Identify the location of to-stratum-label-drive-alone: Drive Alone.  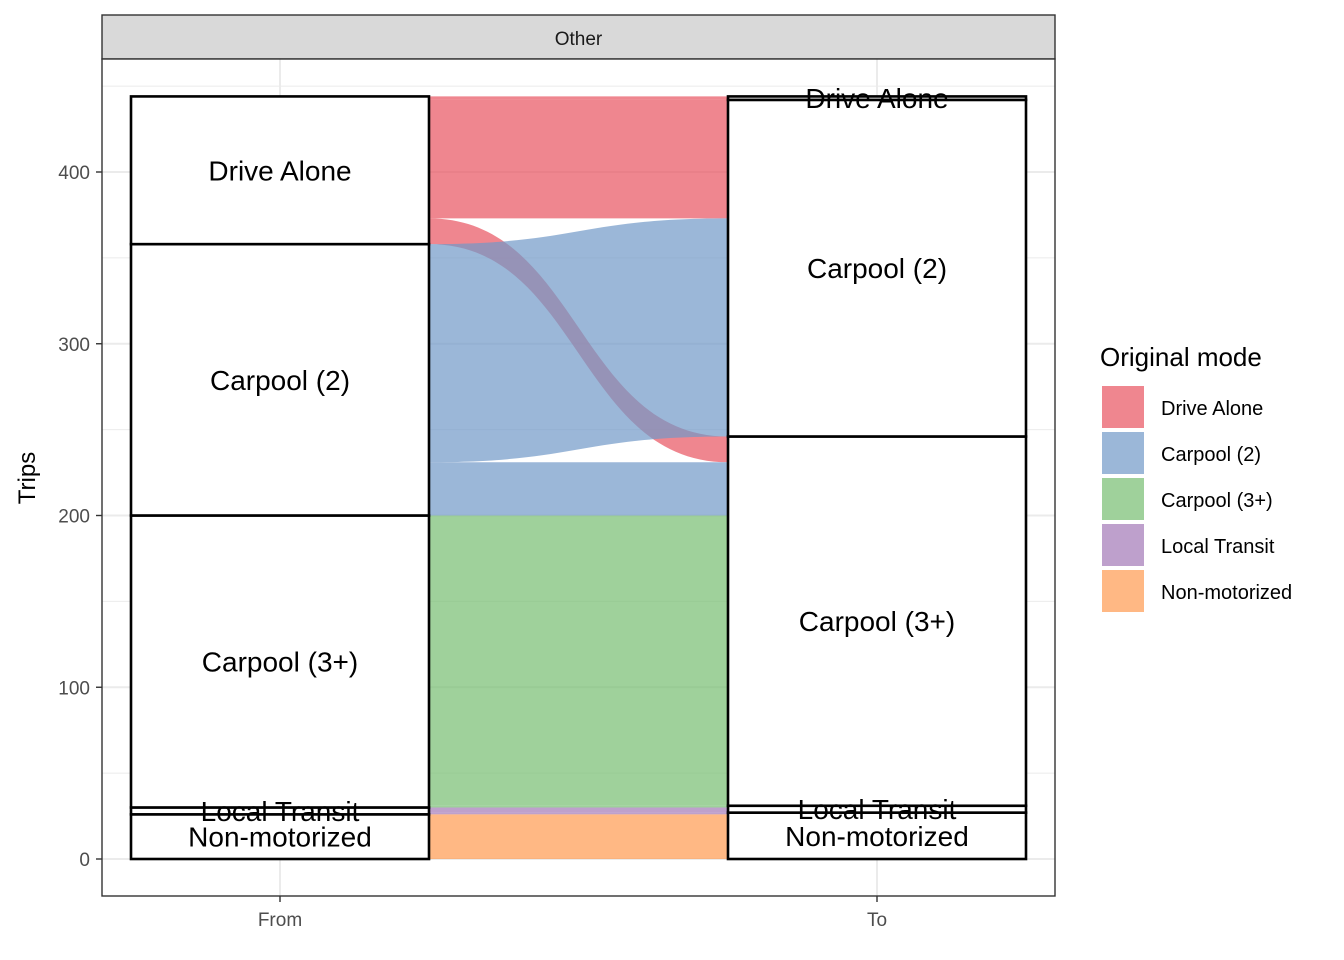
(876, 98).